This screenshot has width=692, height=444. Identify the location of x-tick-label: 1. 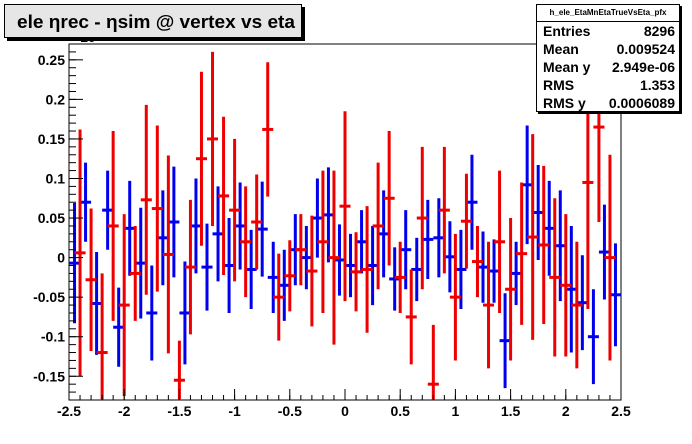
(456, 411).